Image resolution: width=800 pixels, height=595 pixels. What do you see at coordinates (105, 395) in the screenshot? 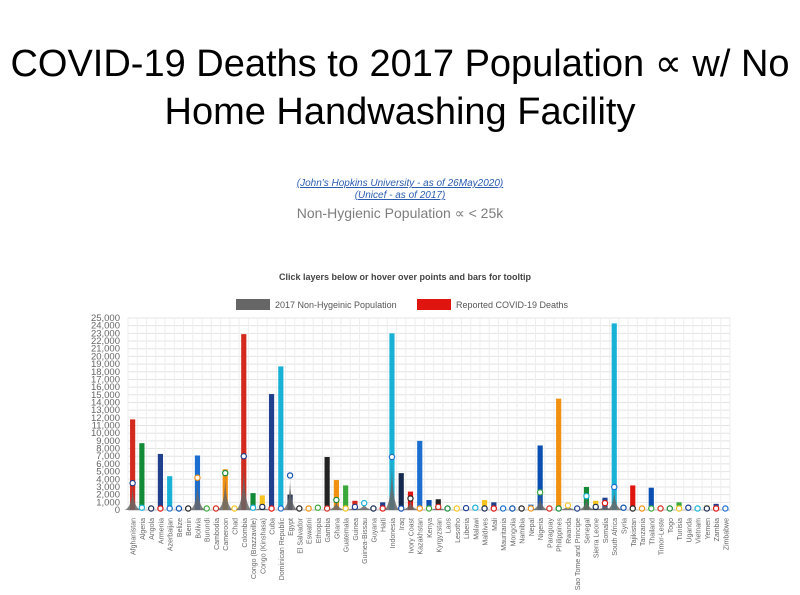
I see `y-tick-label: 15,000` at bounding box center [105, 395].